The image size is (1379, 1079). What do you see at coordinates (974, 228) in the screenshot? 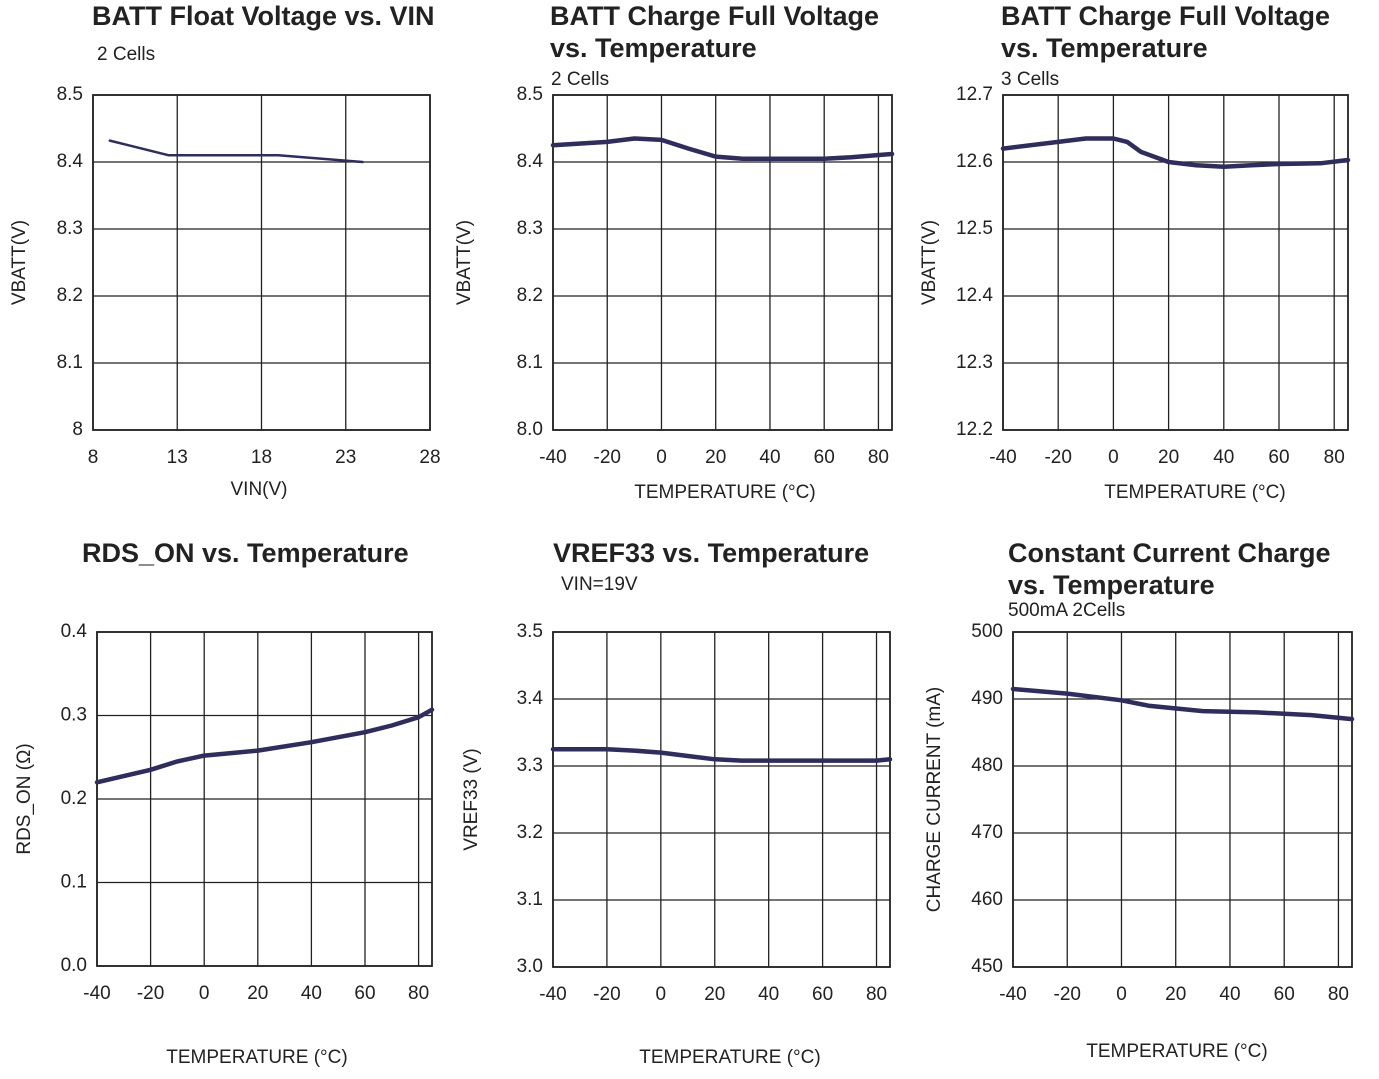
I see `y-tick-label: 12.5` at bounding box center [974, 228].